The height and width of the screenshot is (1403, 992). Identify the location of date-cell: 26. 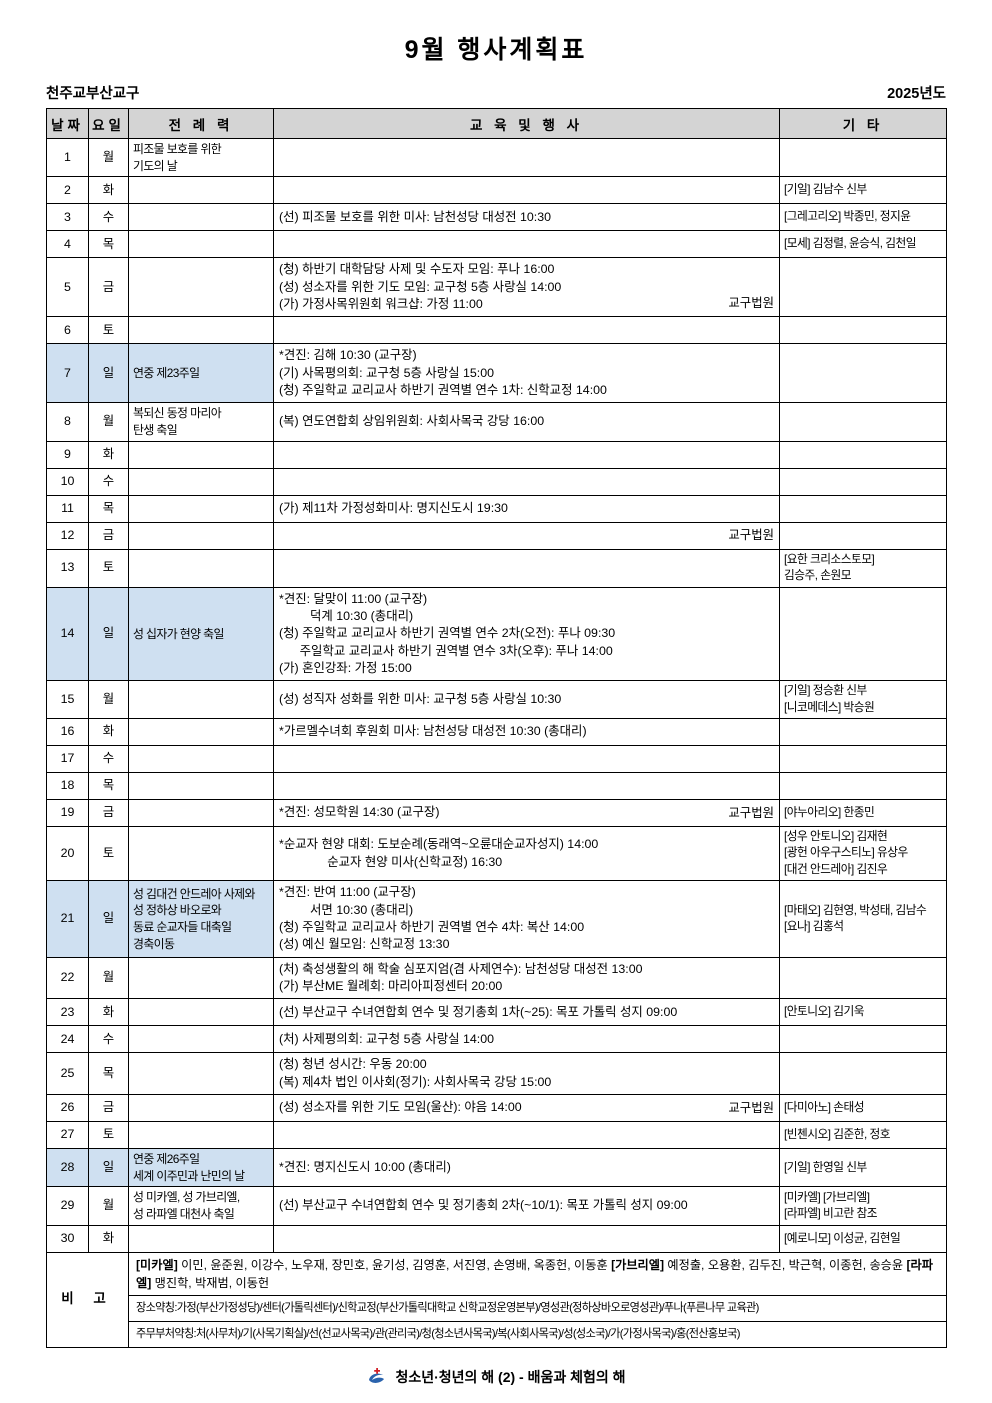
(67, 1108).